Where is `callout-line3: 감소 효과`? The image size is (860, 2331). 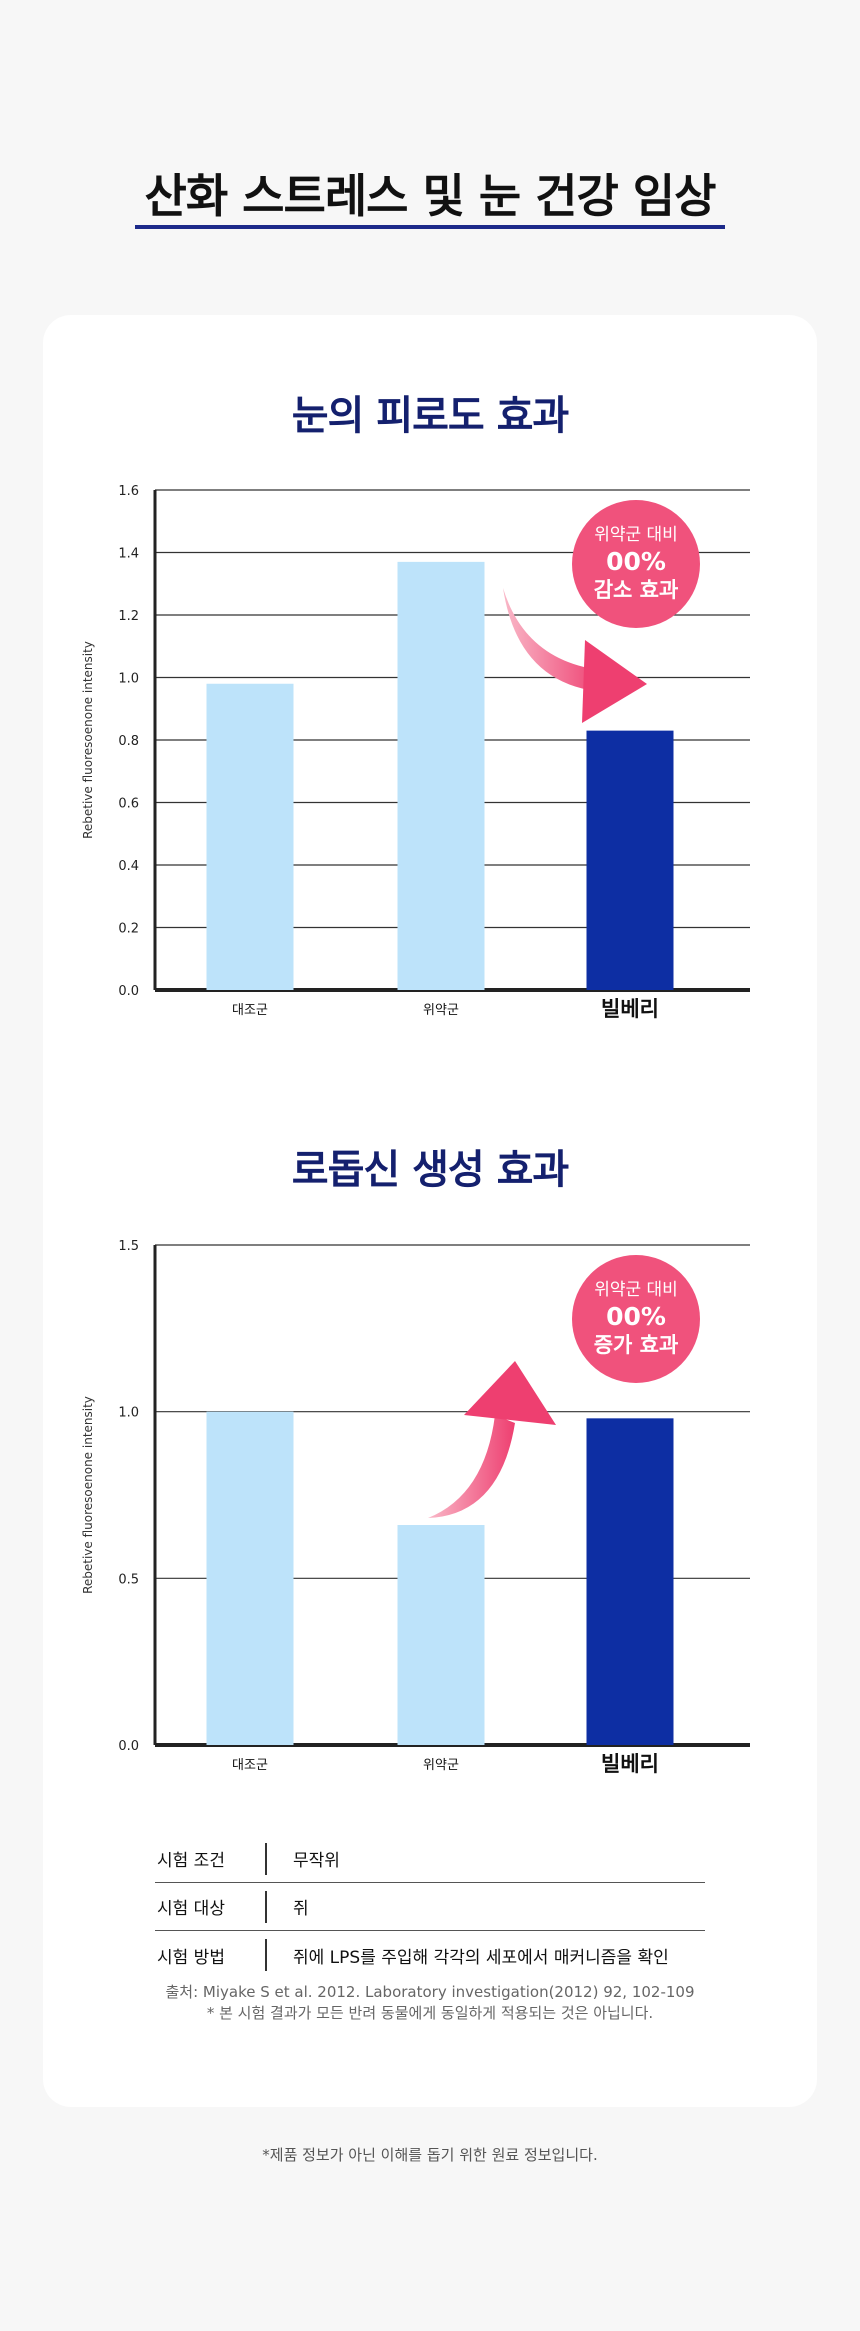 callout-line3: 감소 효과 is located at coordinates (636, 590).